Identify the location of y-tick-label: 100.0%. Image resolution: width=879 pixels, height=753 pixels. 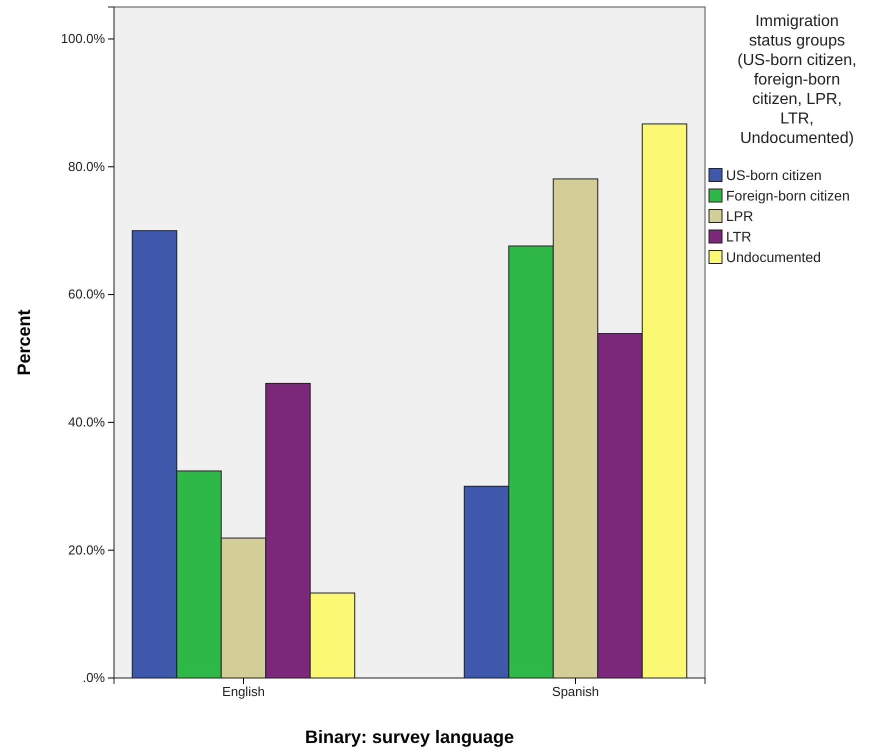
(83, 38).